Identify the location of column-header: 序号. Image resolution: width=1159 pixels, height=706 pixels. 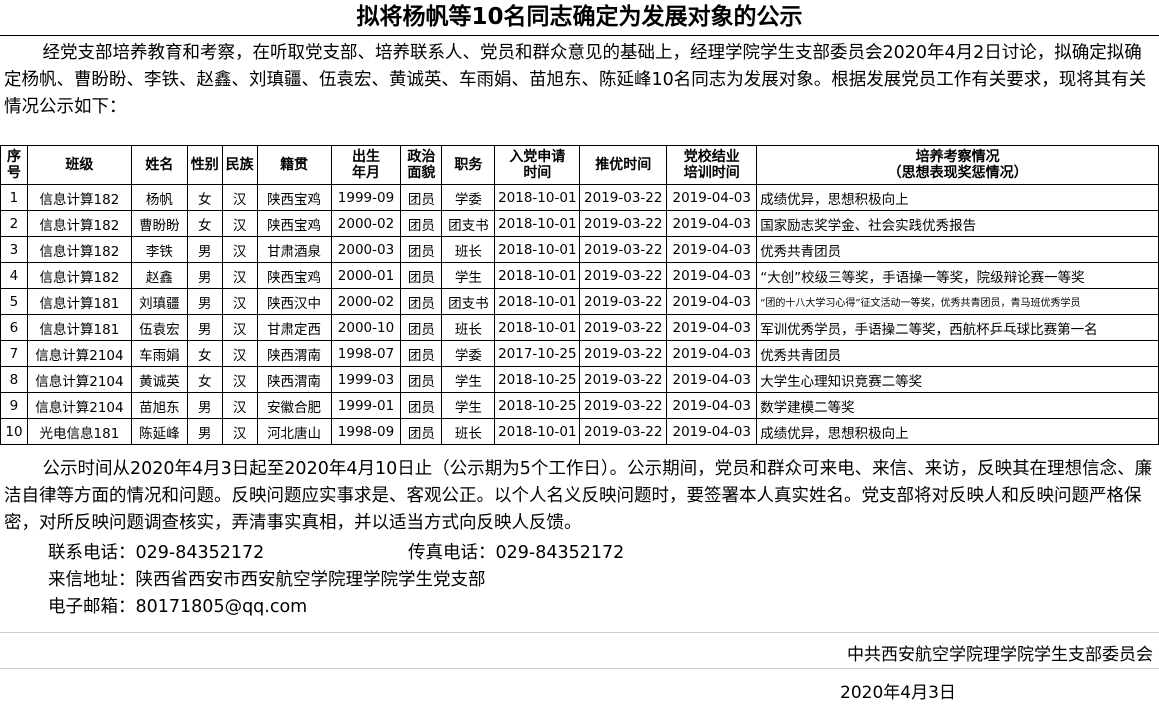
(14, 165).